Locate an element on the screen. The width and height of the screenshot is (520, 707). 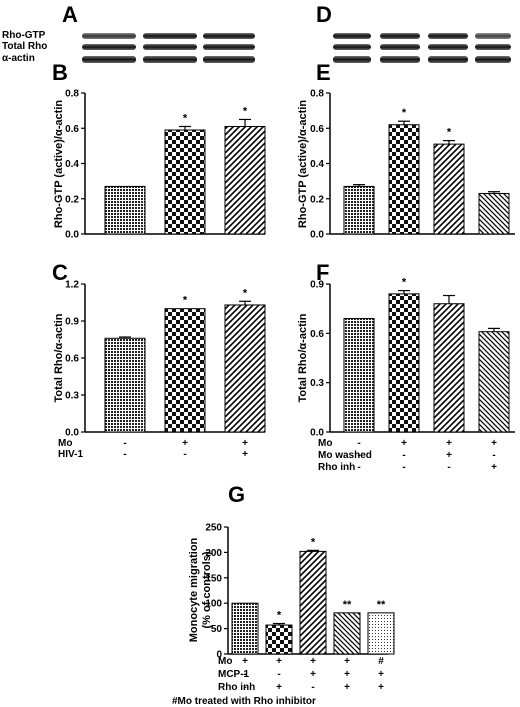
y-tick-label: 150 is located at coordinates (213, 578).